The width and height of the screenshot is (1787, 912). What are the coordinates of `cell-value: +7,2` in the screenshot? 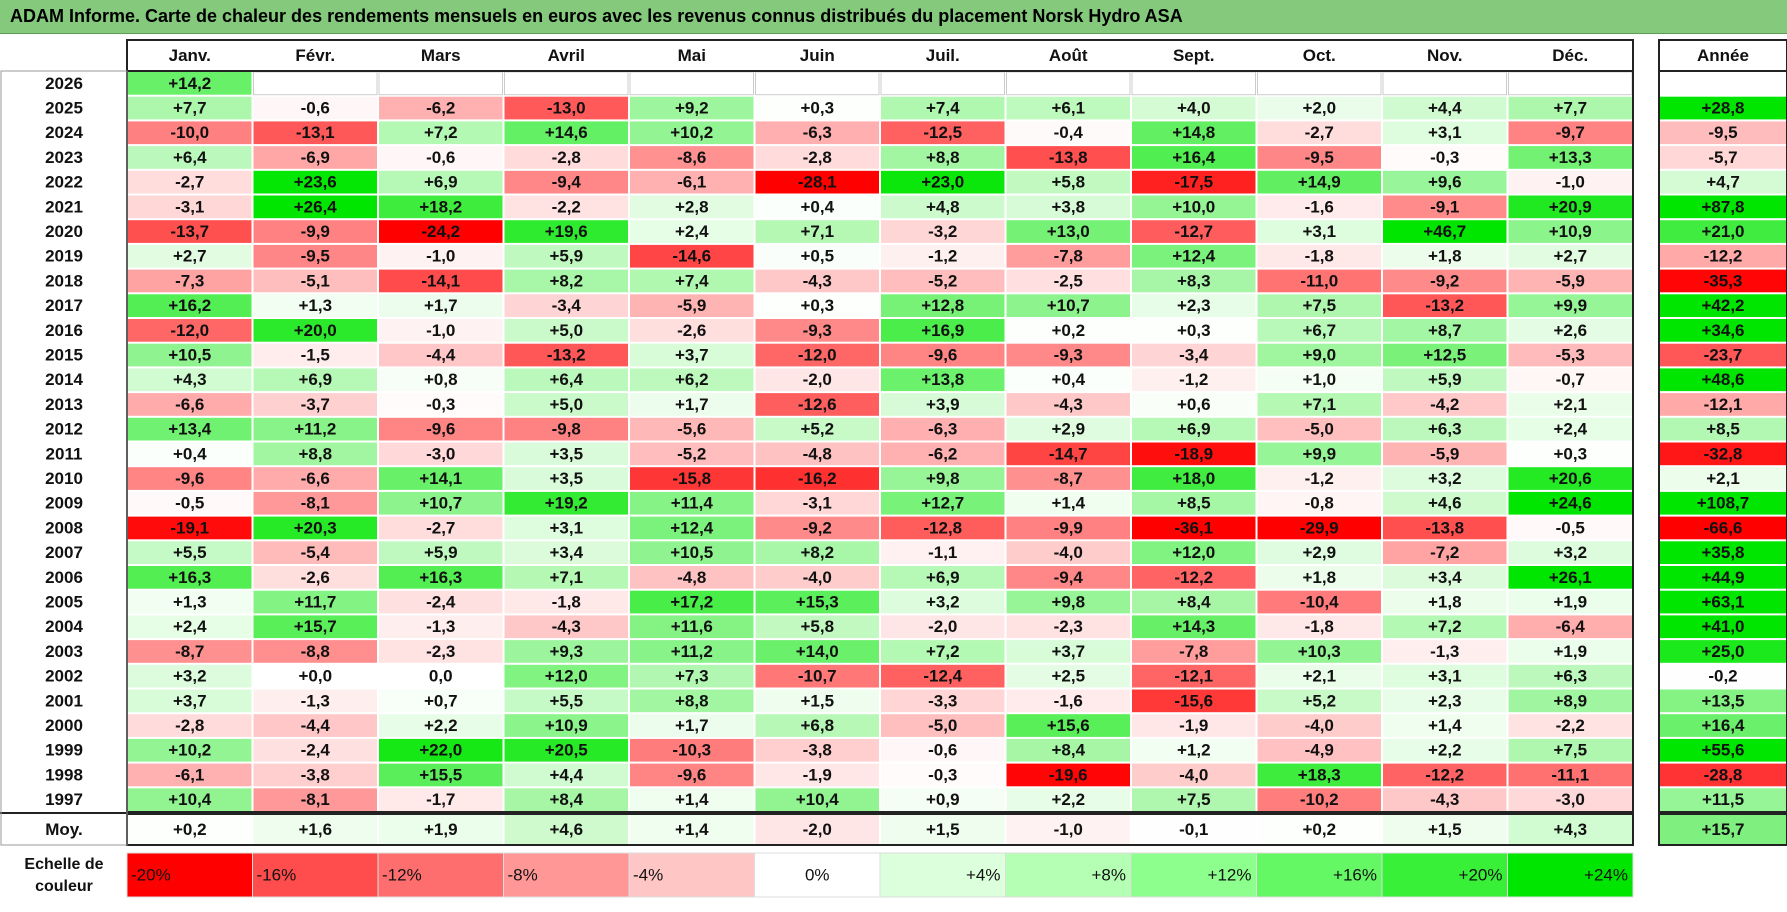 It's located at (1445, 626).